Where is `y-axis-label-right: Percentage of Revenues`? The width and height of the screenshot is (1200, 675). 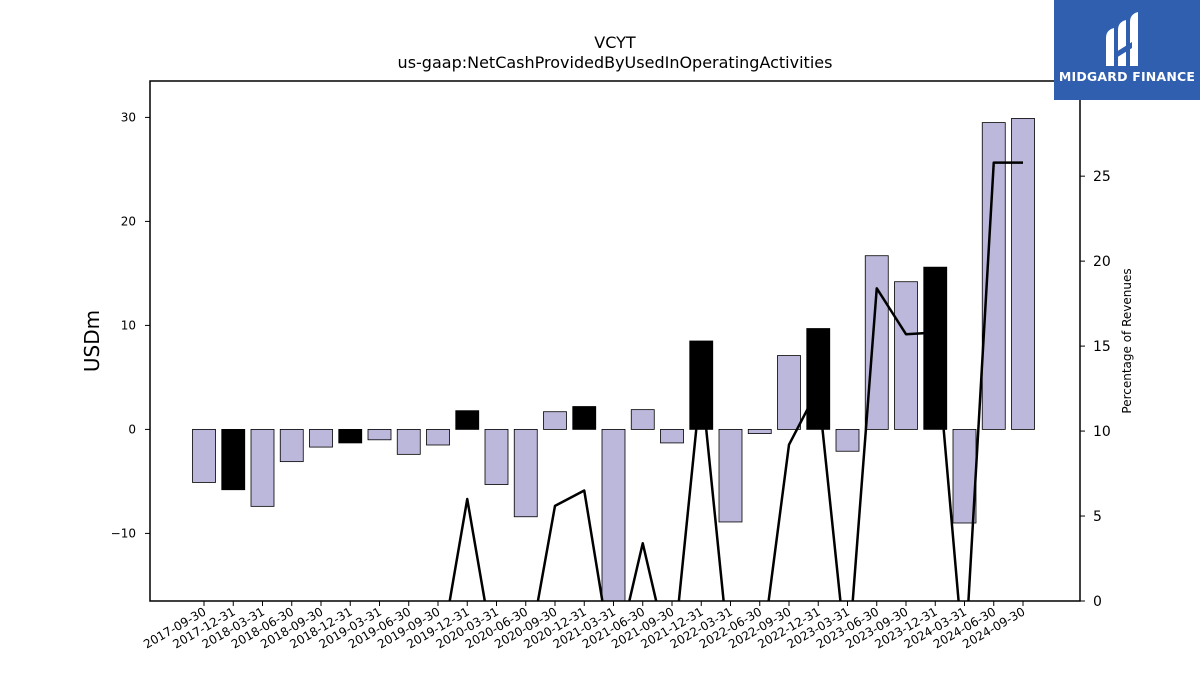
y-axis-label-right: Percentage of Revenues is located at coordinates (1127, 340).